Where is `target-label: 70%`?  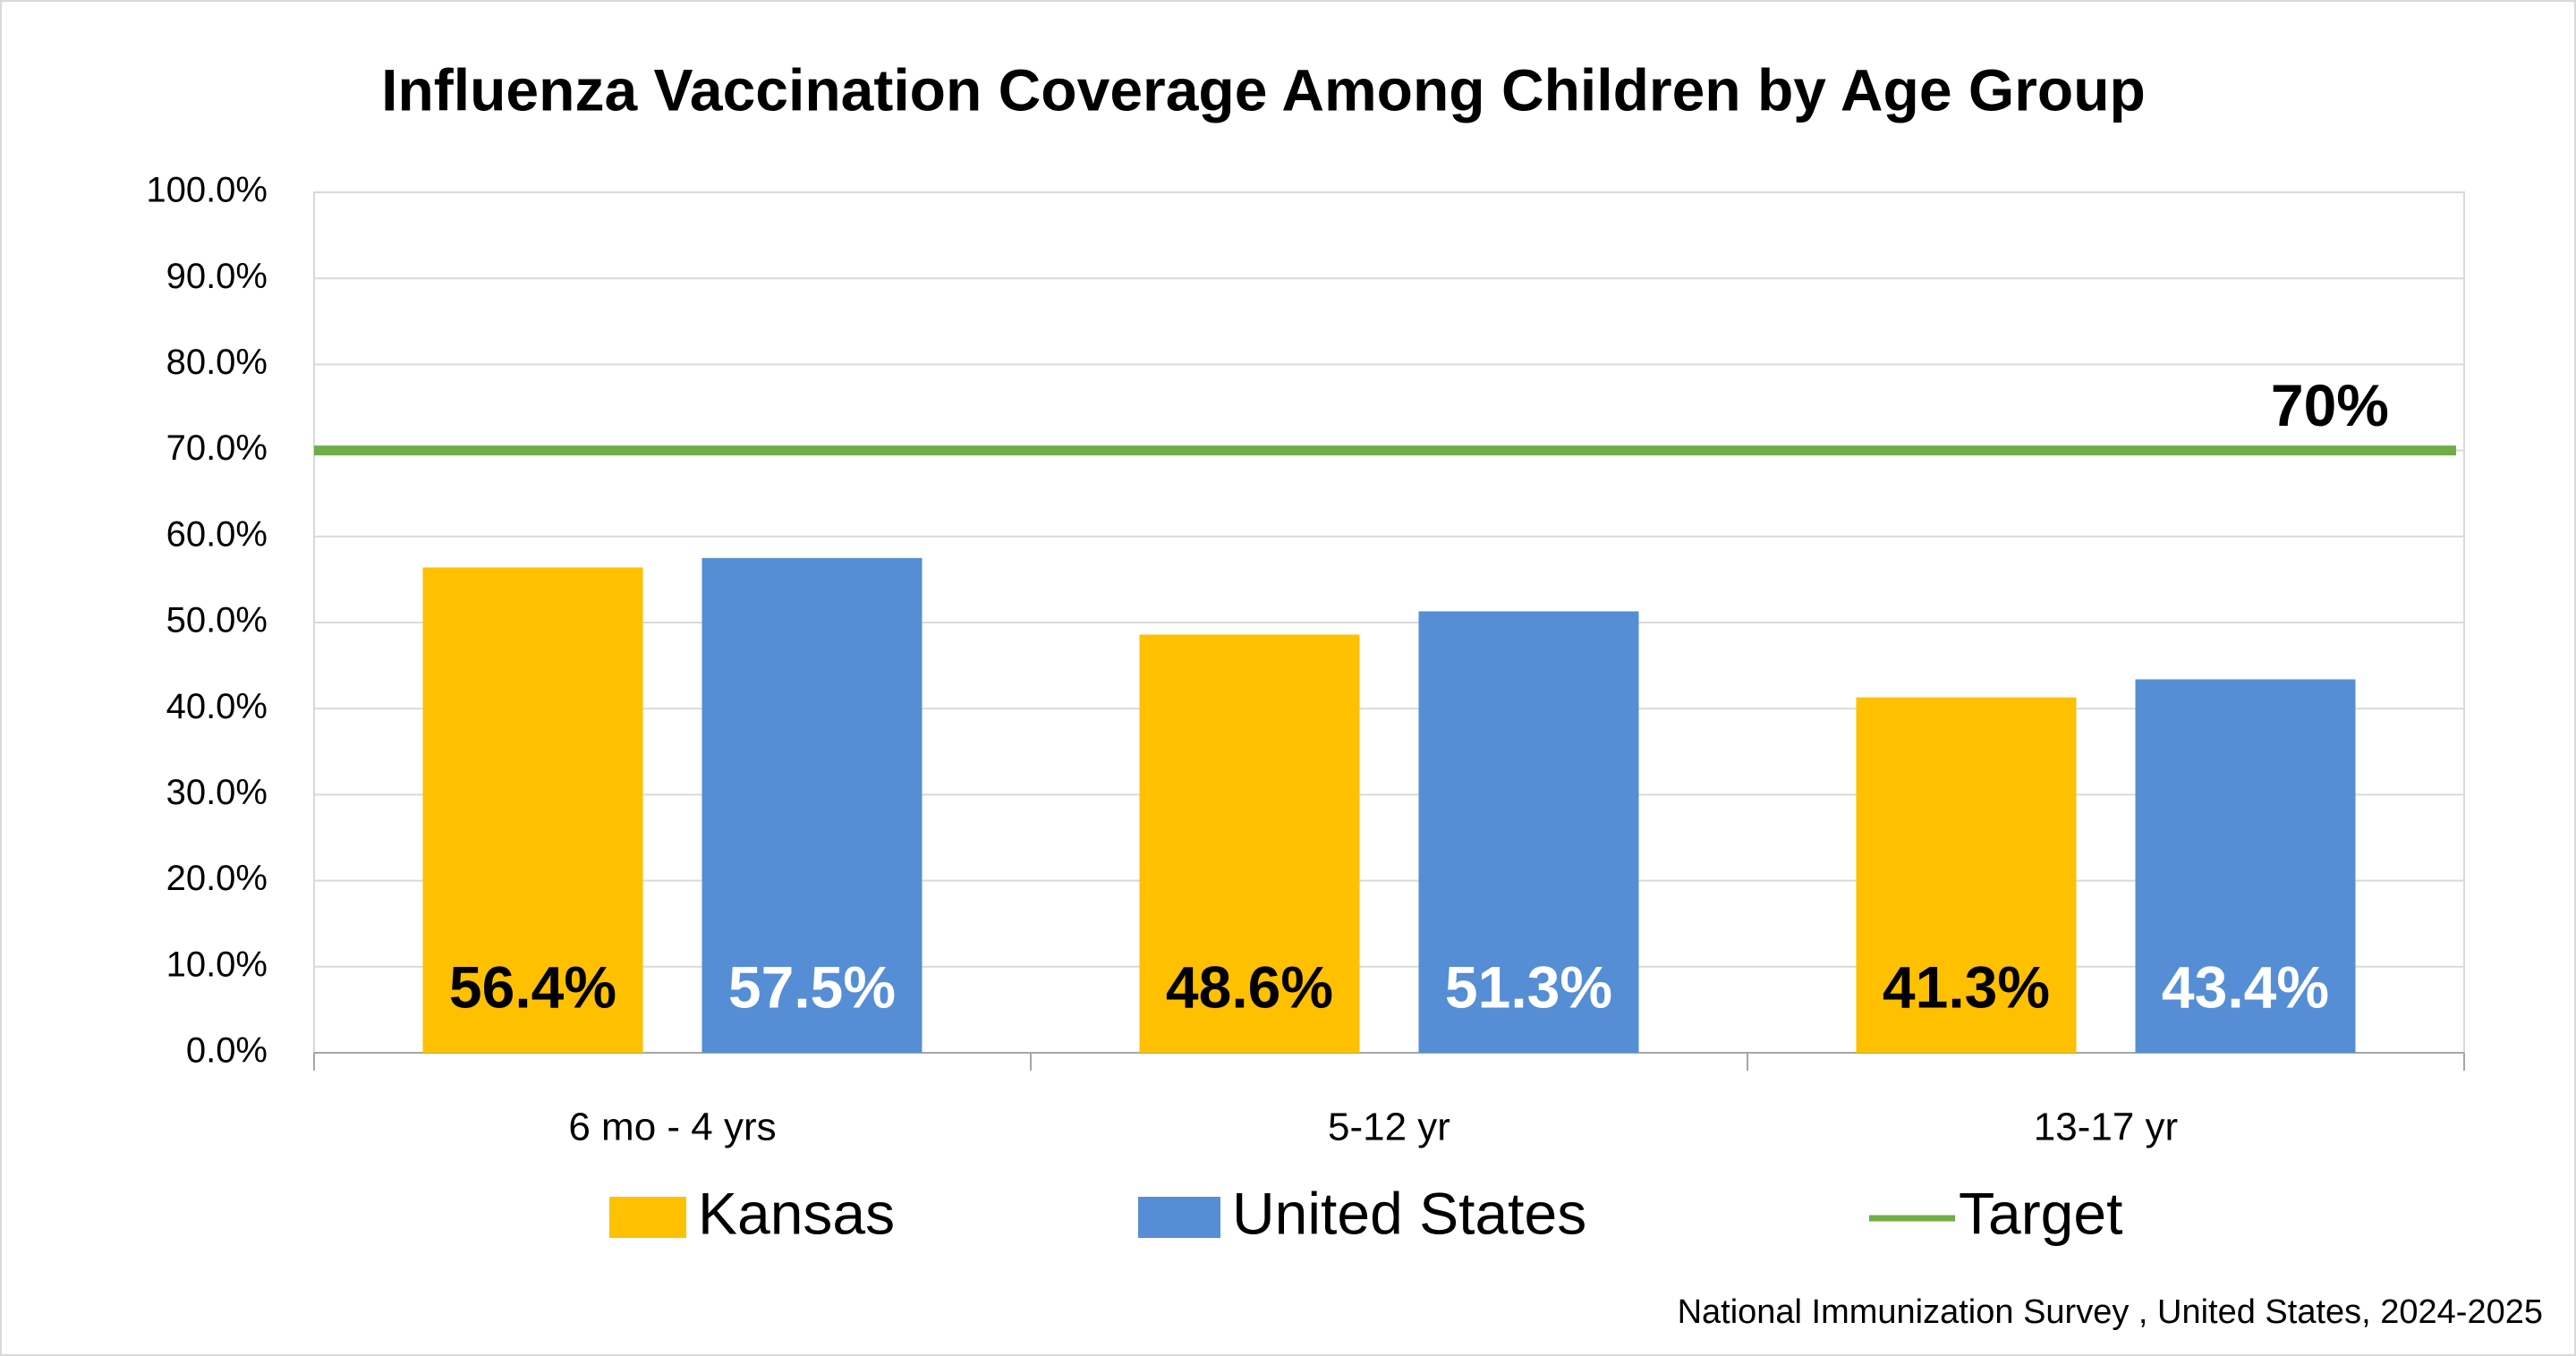
target-label: 70% is located at coordinates (2330, 405).